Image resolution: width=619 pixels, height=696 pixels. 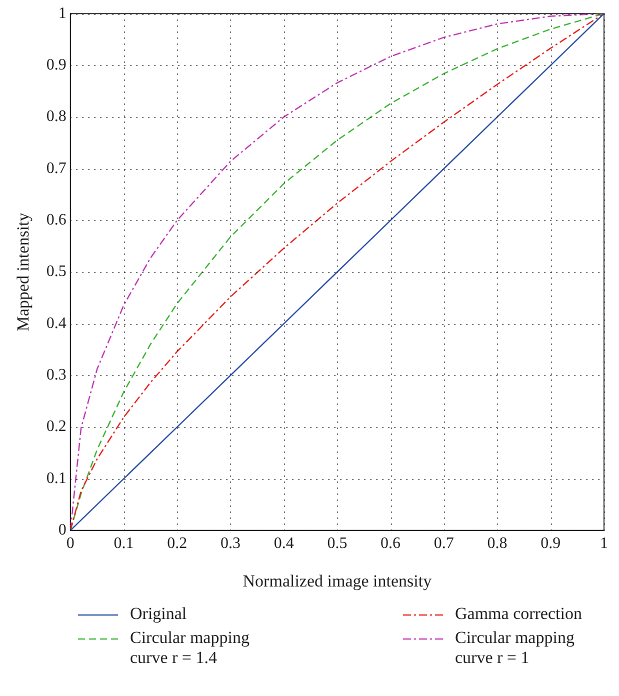 What do you see at coordinates (62, 13) in the screenshot?
I see `y-tick-label: 1` at bounding box center [62, 13].